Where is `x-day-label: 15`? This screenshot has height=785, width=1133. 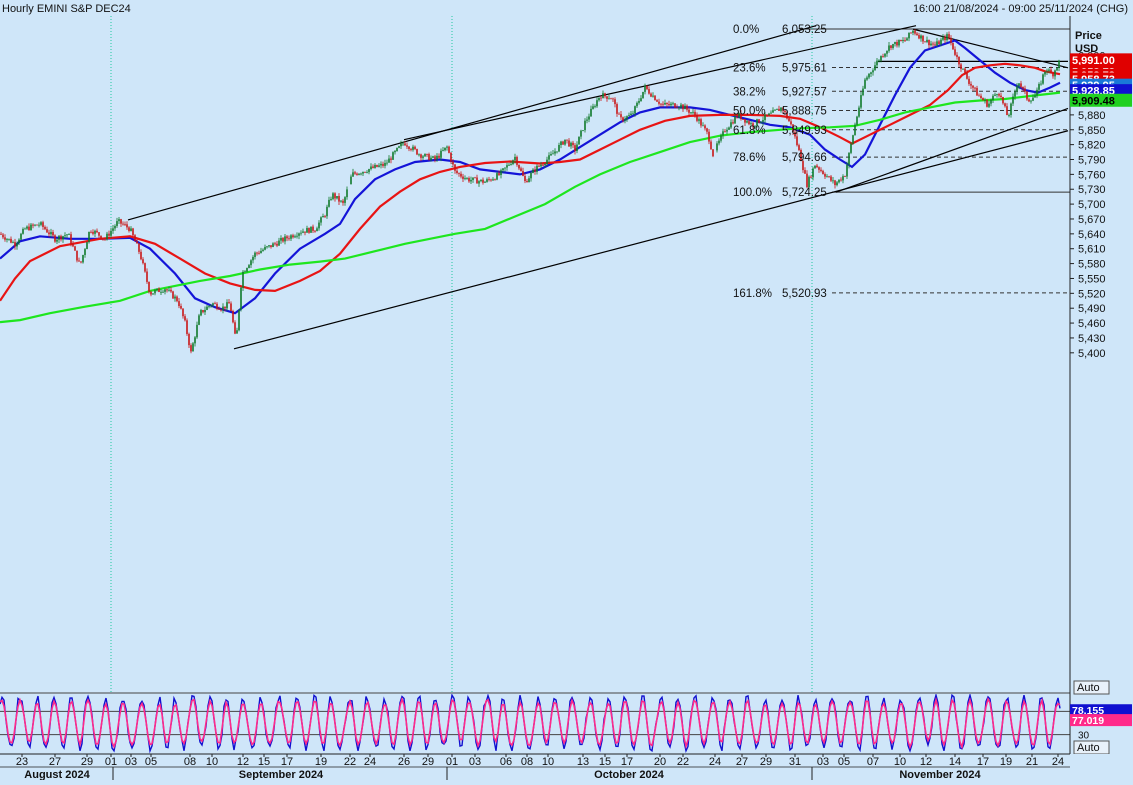 x-day-label: 15 is located at coordinates (605, 762).